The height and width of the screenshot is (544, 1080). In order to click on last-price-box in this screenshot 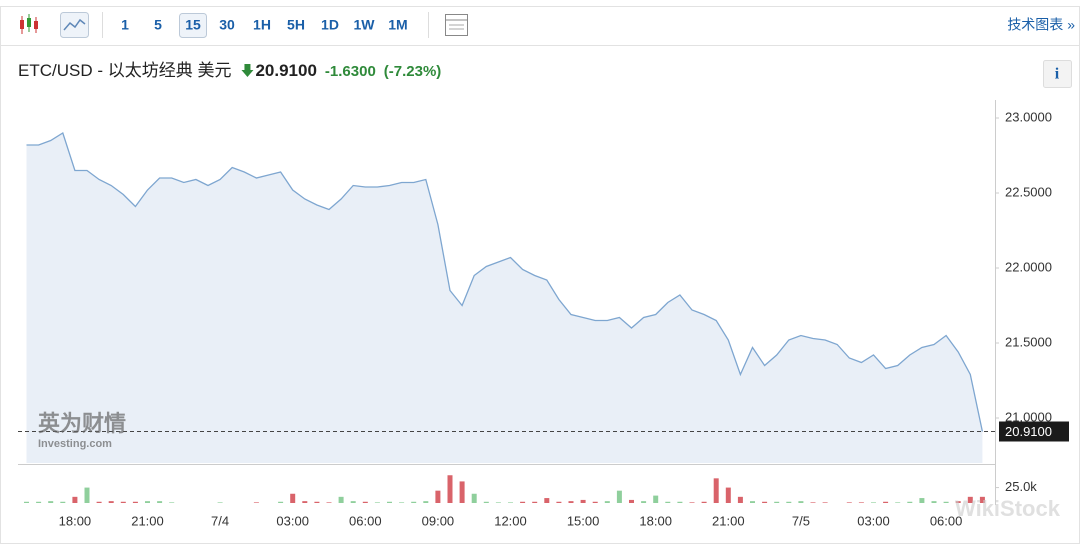, I will do `click(1034, 431)`.